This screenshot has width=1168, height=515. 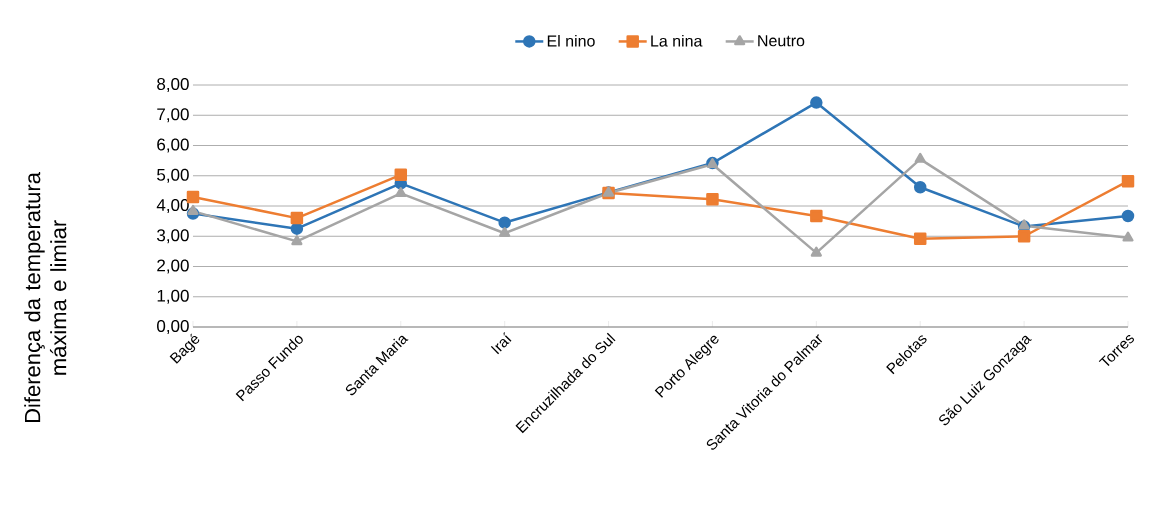 I want to click on y-tick-label: 1,00, so click(x=173, y=296).